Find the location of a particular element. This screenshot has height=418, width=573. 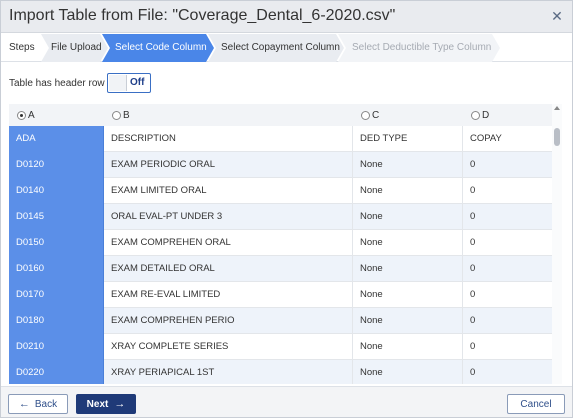

back-button: ← Back is located at coordinates (38, 404).